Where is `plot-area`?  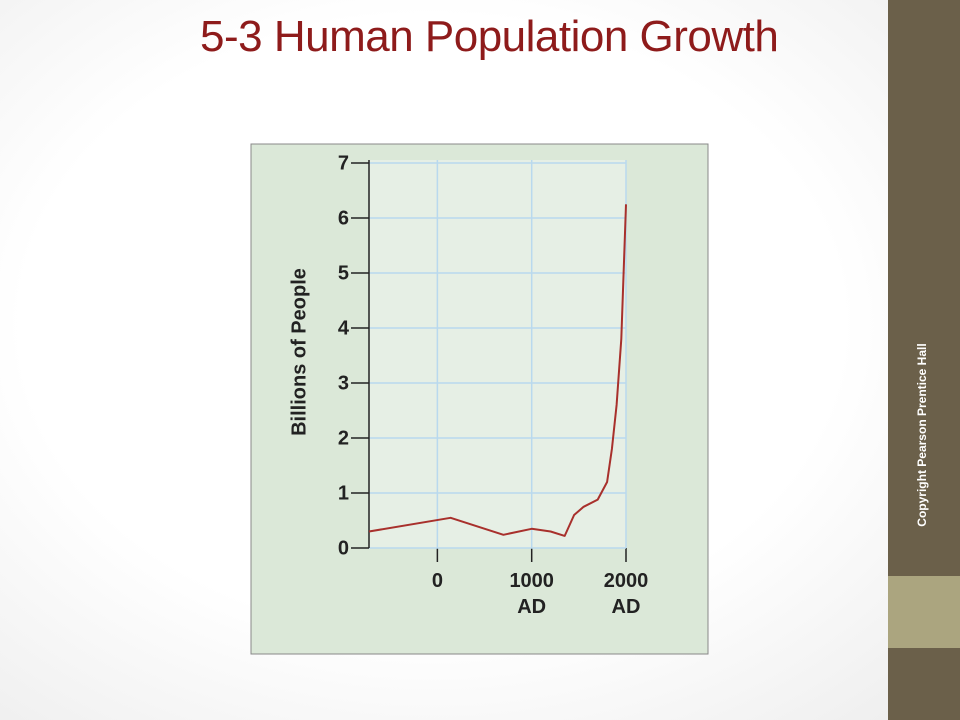 plot-area is located at coordinates (497, 354).